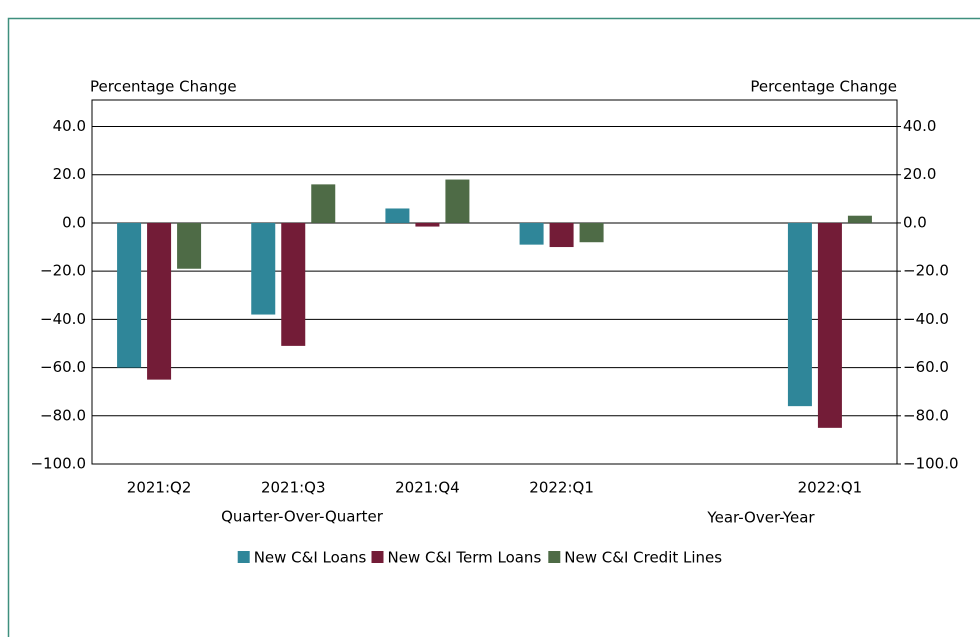  I want to click on y-tick-label: −40.0, so click(63, 319).